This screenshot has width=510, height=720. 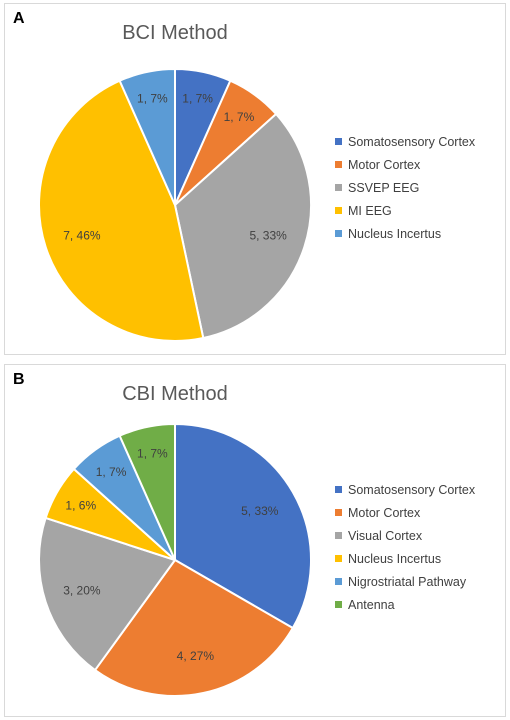 I want to click on panel-letter: A, so click(x=19, y=18).